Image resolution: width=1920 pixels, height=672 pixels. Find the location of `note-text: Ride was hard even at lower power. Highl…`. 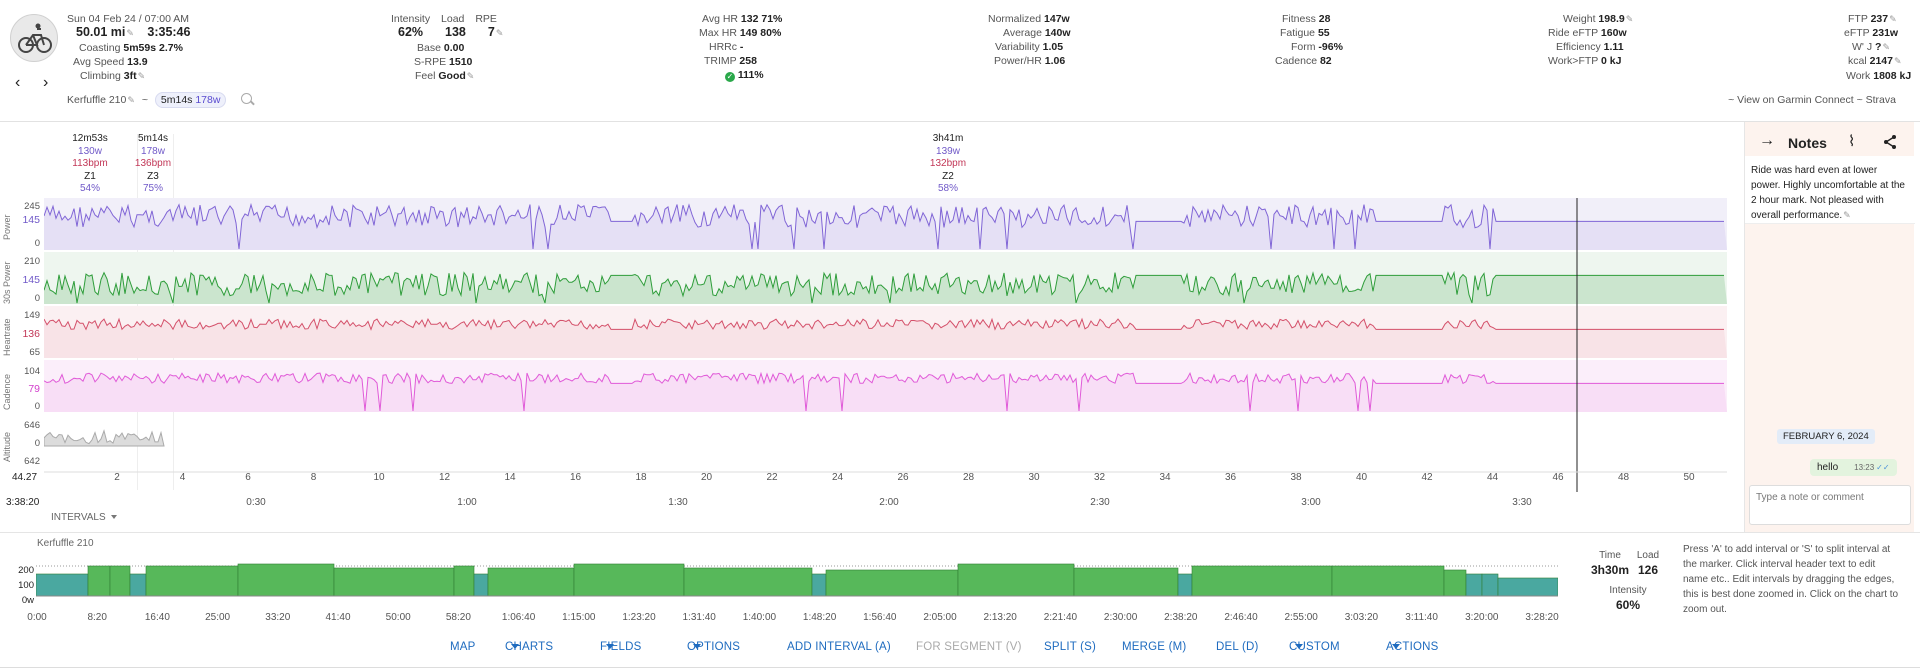

note-text: Ride was hard even at lower power. Highl… is located at coordinates (1830, 190).